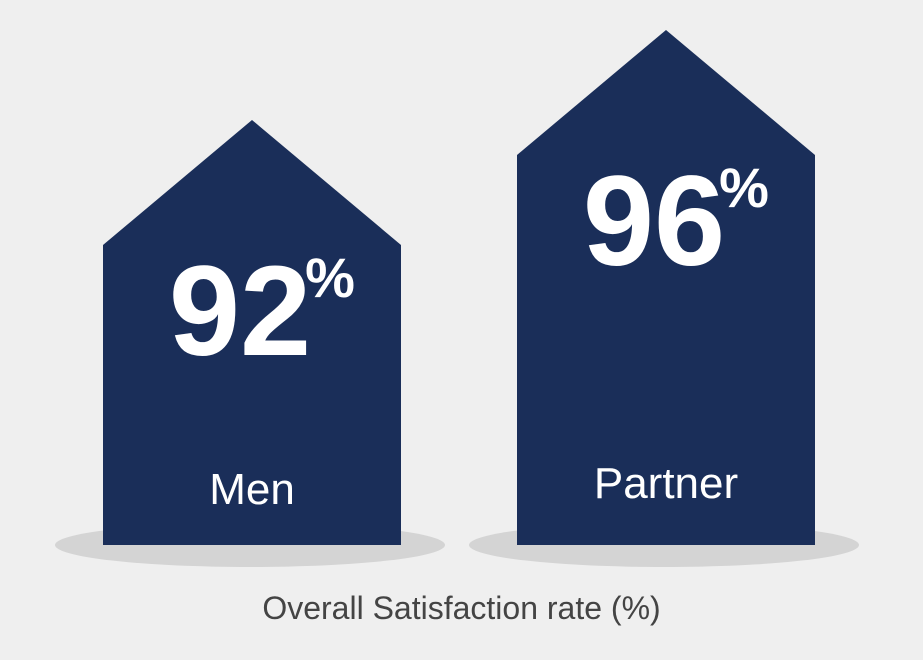 Image resolution: width=923 pixels, height=660 pixels. I want to click on value-label-men: 92, so click(240, 311).